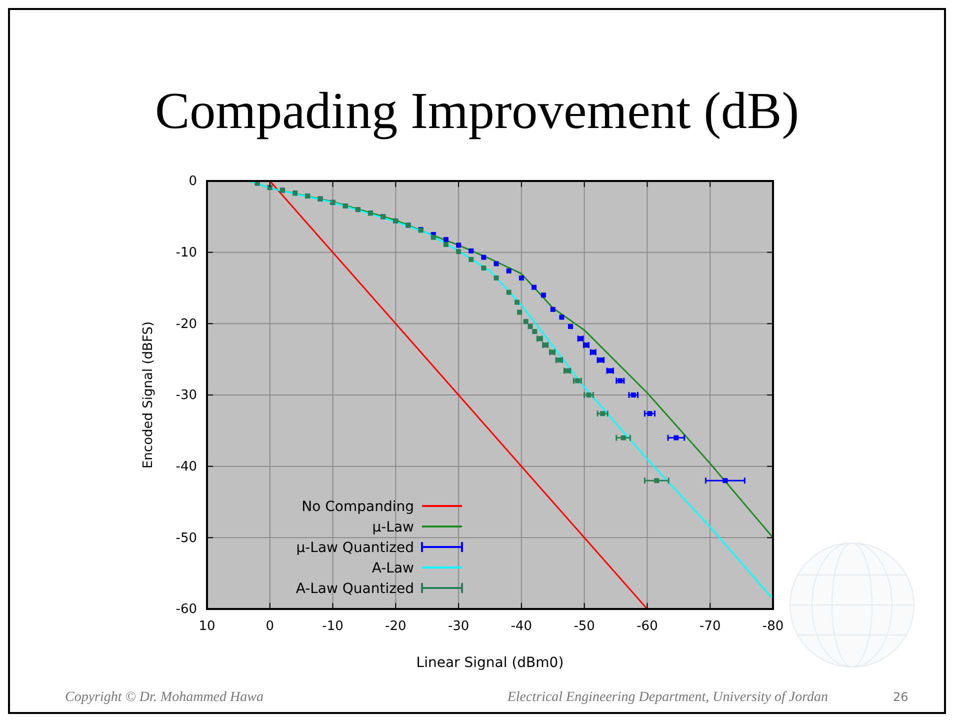 Image resolution: width=954 pixels, height=722 pixels. Describe the element at coordinates (186, 324) in the screenshot. I see `y-tick-label: -20` at that location.